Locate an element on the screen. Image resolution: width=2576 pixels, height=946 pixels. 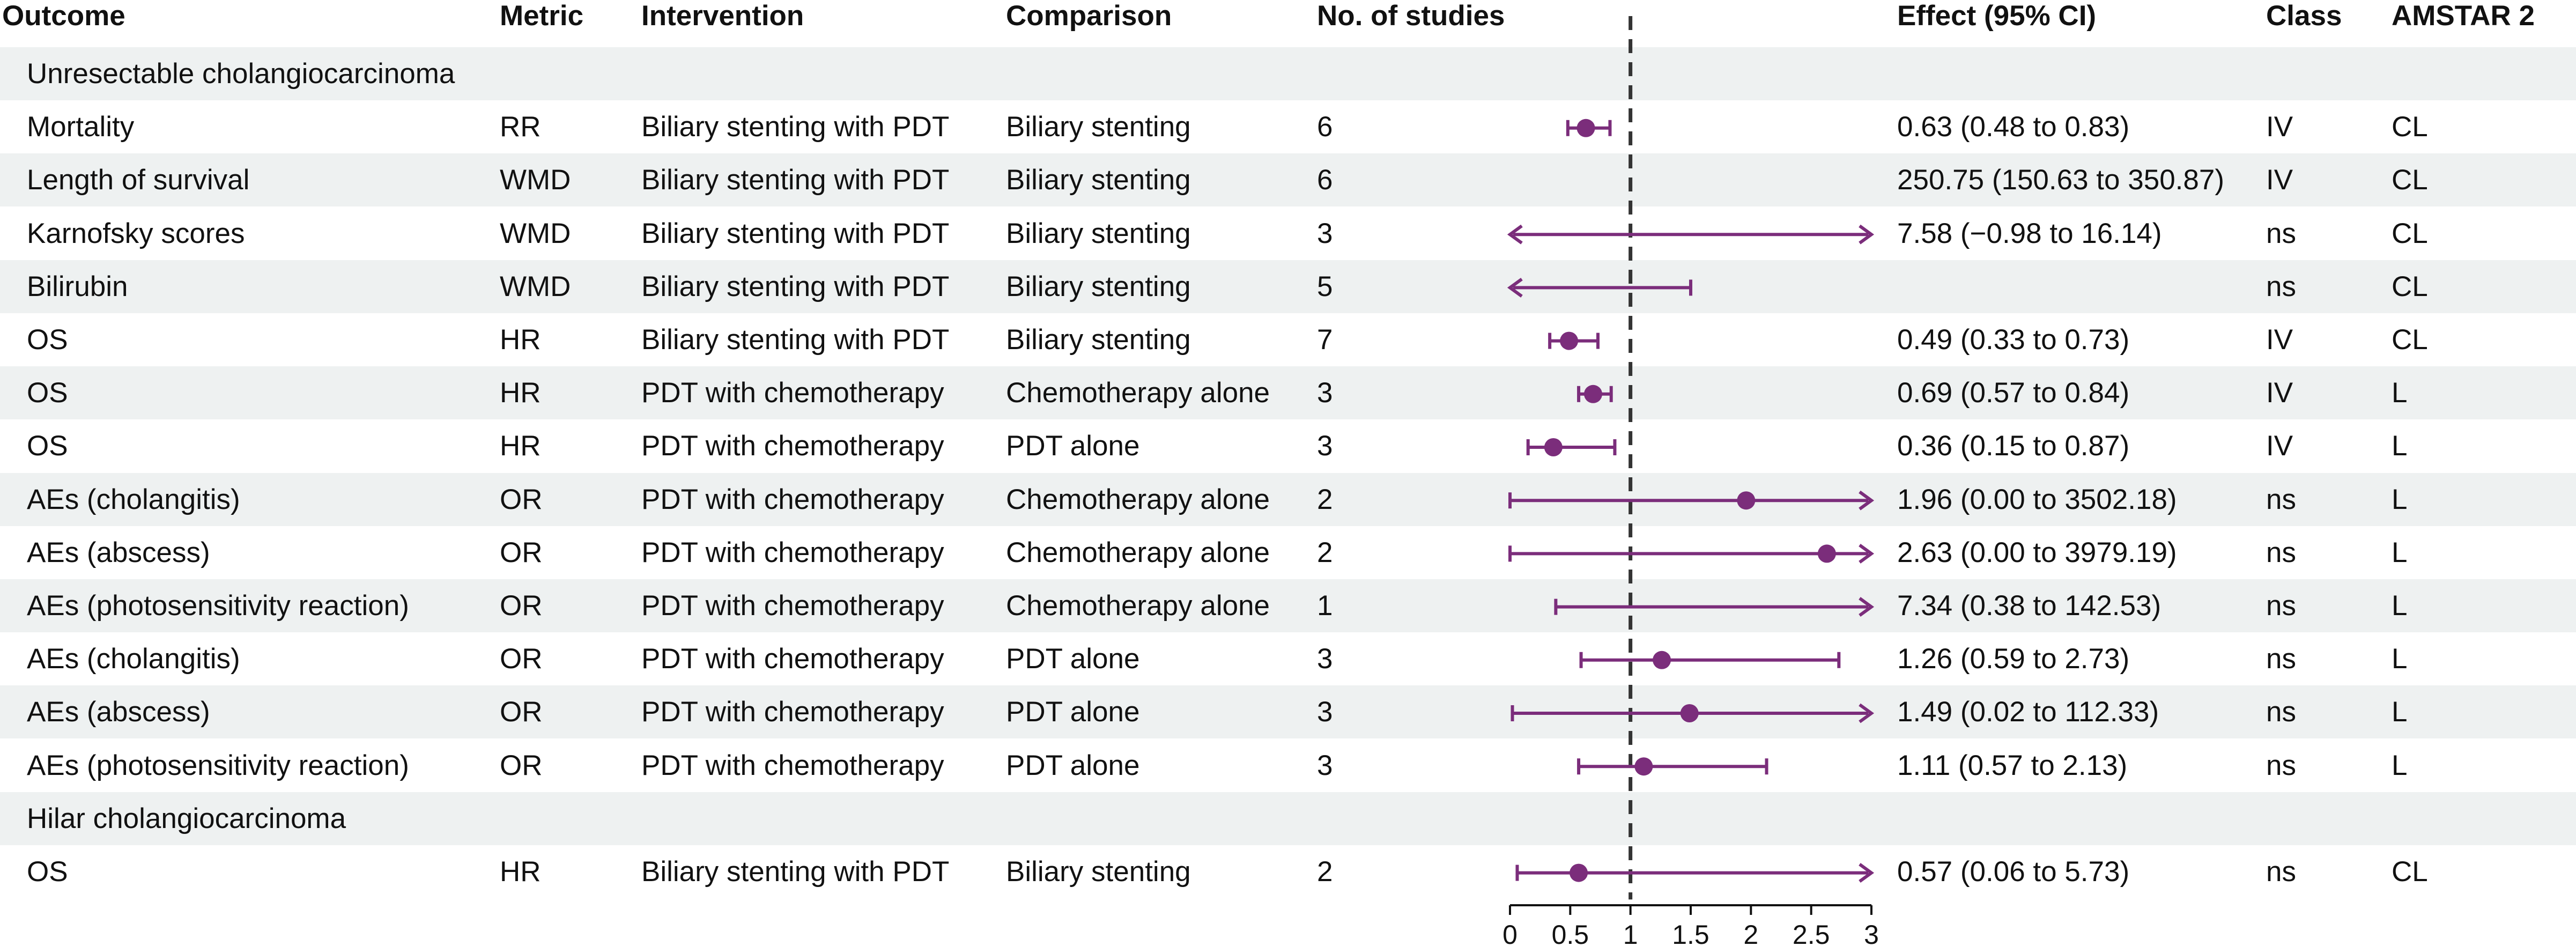
cell-outcome: AEs (abscess) is located at coordinates (118, 552).